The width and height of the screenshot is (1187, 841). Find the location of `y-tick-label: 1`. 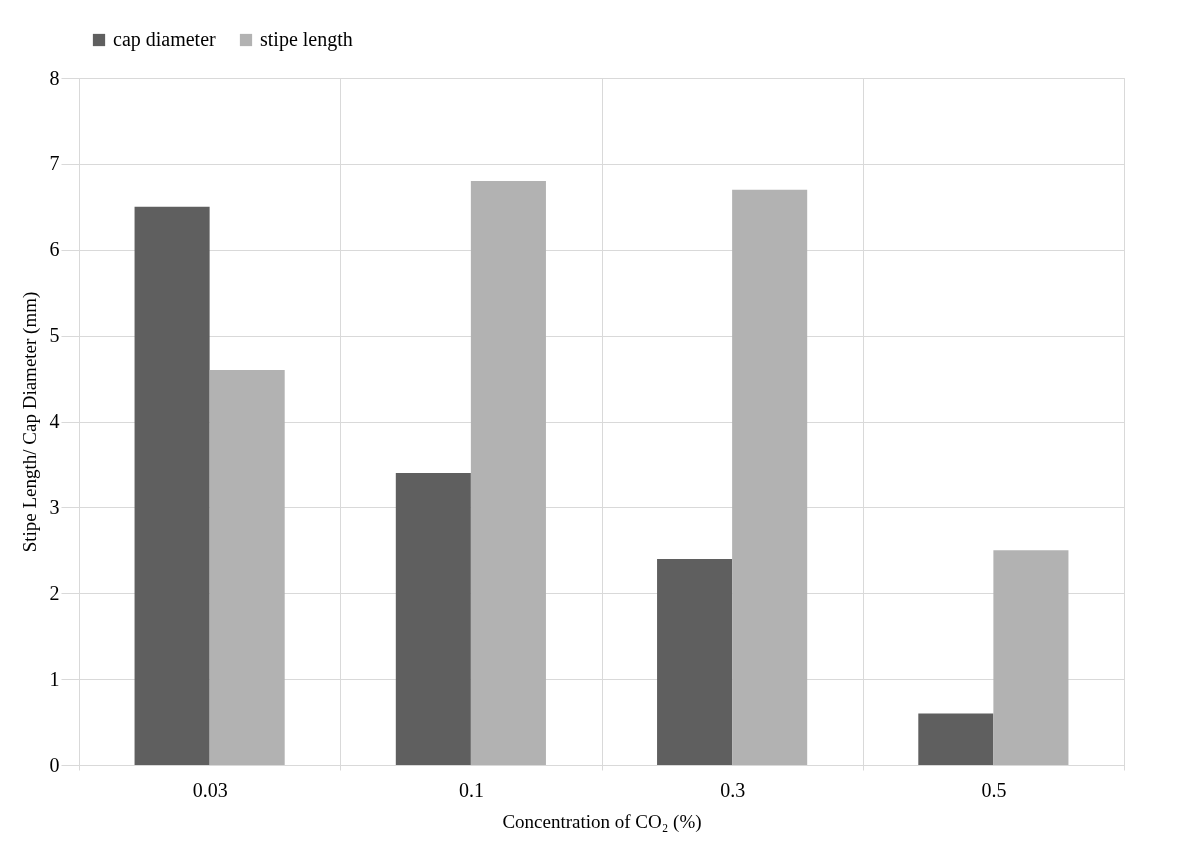

y-tick-label: 1 is located at coordinates (54, 678).